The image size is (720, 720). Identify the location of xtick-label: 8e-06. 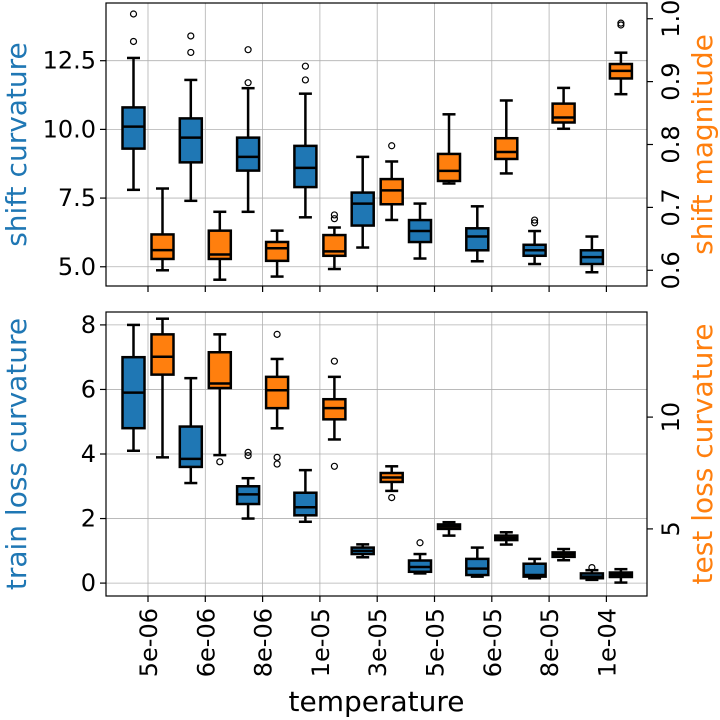
(264, 642).